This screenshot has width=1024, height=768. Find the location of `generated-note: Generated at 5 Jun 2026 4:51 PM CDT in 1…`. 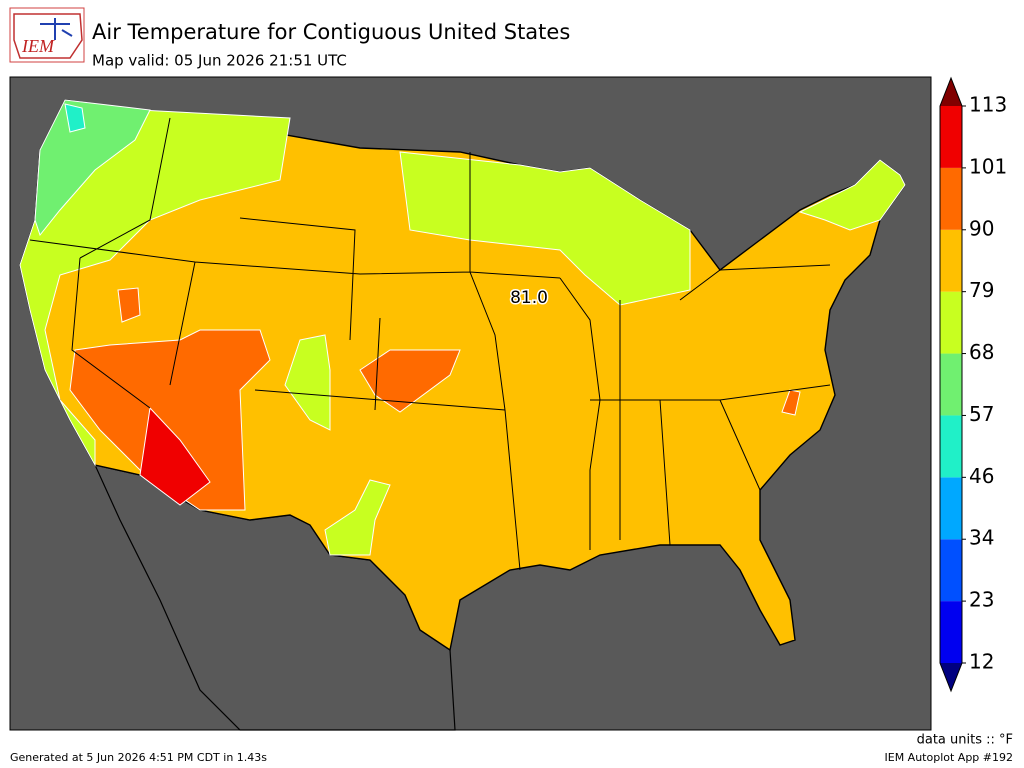

generated-note: Generated at 5 Jun 2026 4:51 PM CDT in 1… is located at coordinates (138, 757).